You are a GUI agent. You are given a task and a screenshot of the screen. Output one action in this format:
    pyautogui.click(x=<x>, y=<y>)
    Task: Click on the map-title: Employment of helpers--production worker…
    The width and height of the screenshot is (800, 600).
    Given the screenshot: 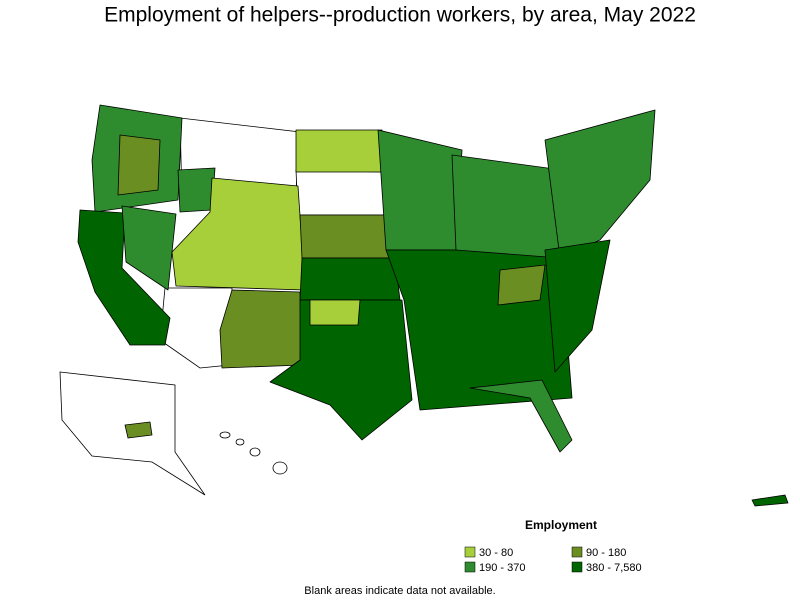 What is the action you would take?
    pyautogui.click(x=400, y=15)
    